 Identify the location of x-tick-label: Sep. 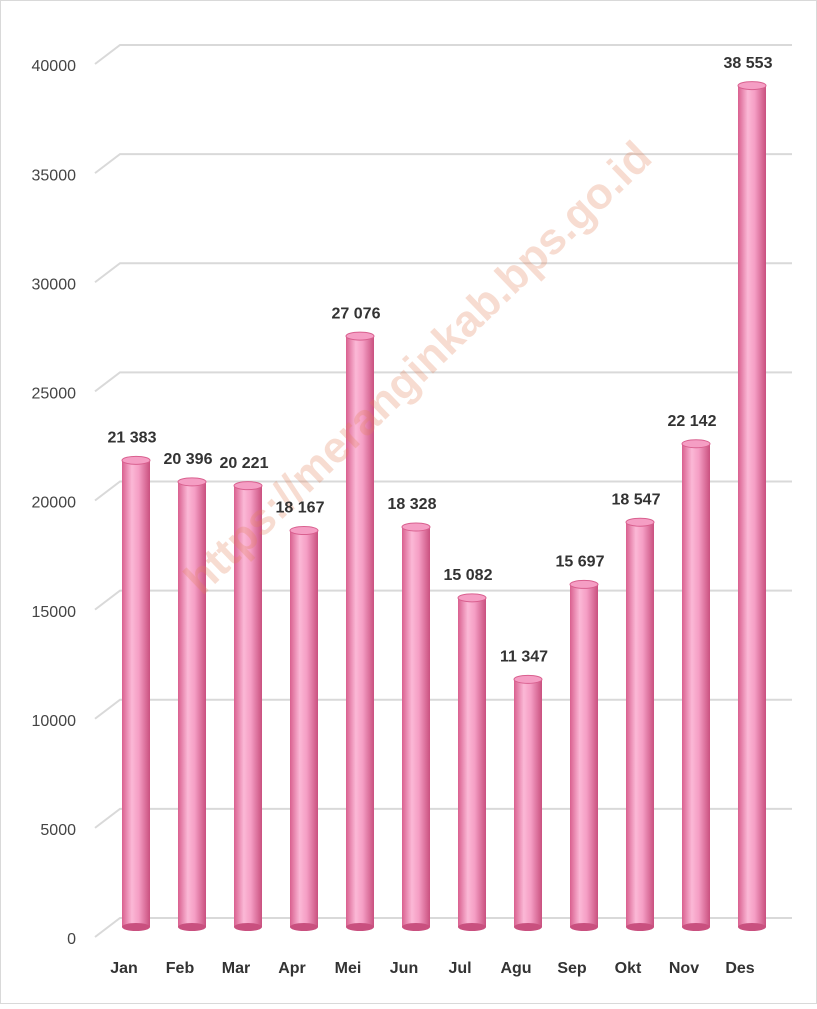
(572, 968).